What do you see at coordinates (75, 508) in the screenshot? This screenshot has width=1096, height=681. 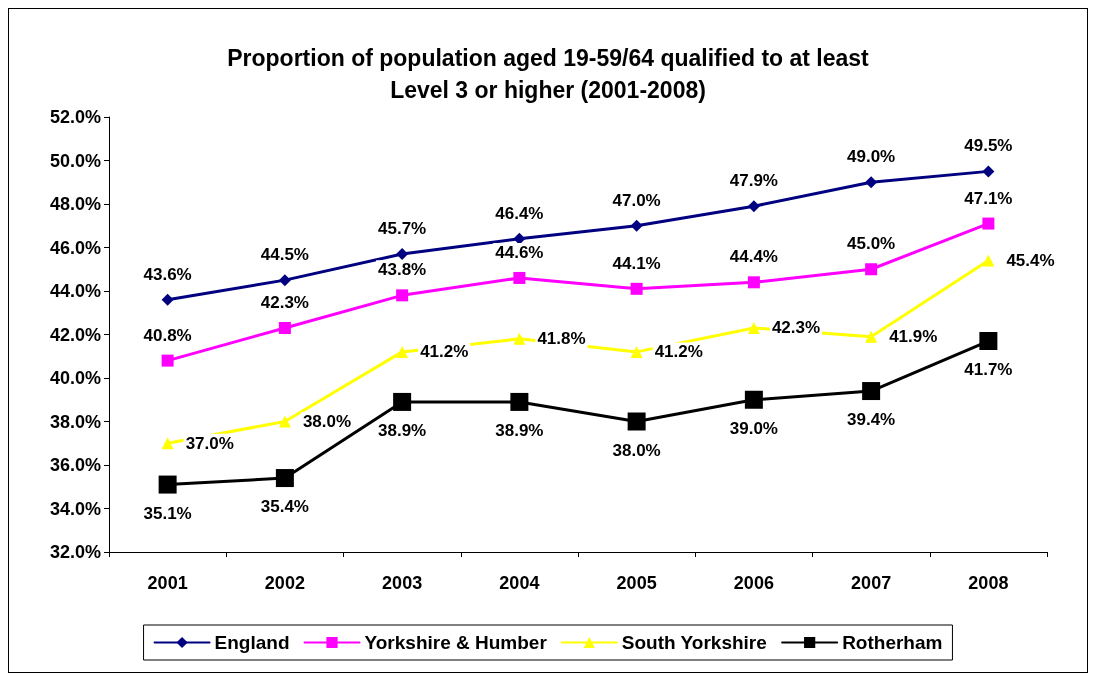 I see `y-tick-label: 34.0%` at bounding box center [75, 508].